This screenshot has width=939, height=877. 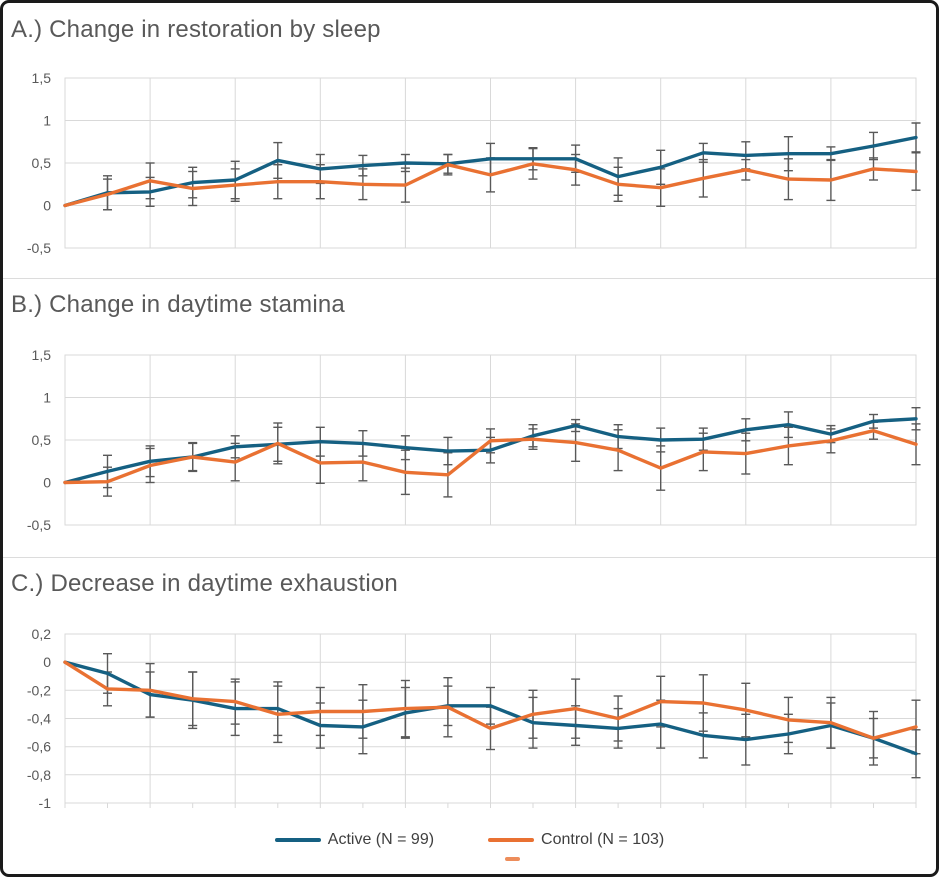 I want to click on x-tick-marks, so click(x=490, y=805).